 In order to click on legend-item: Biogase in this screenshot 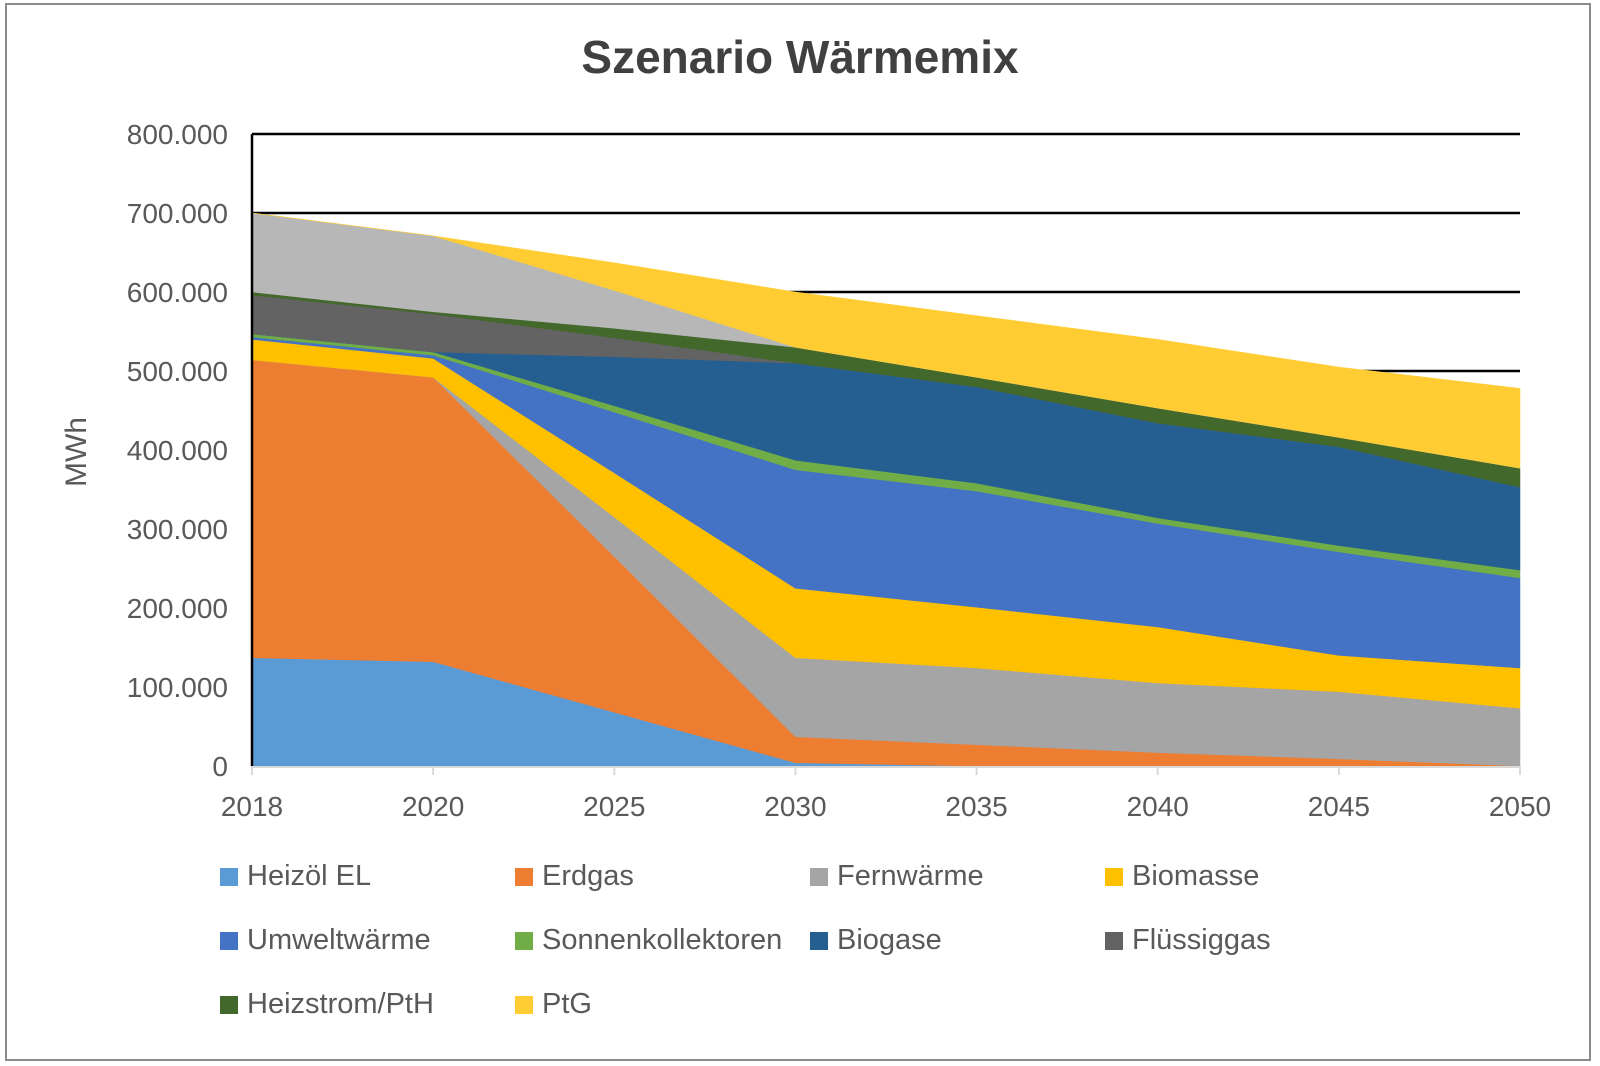, I will do `click(876, 940)`.